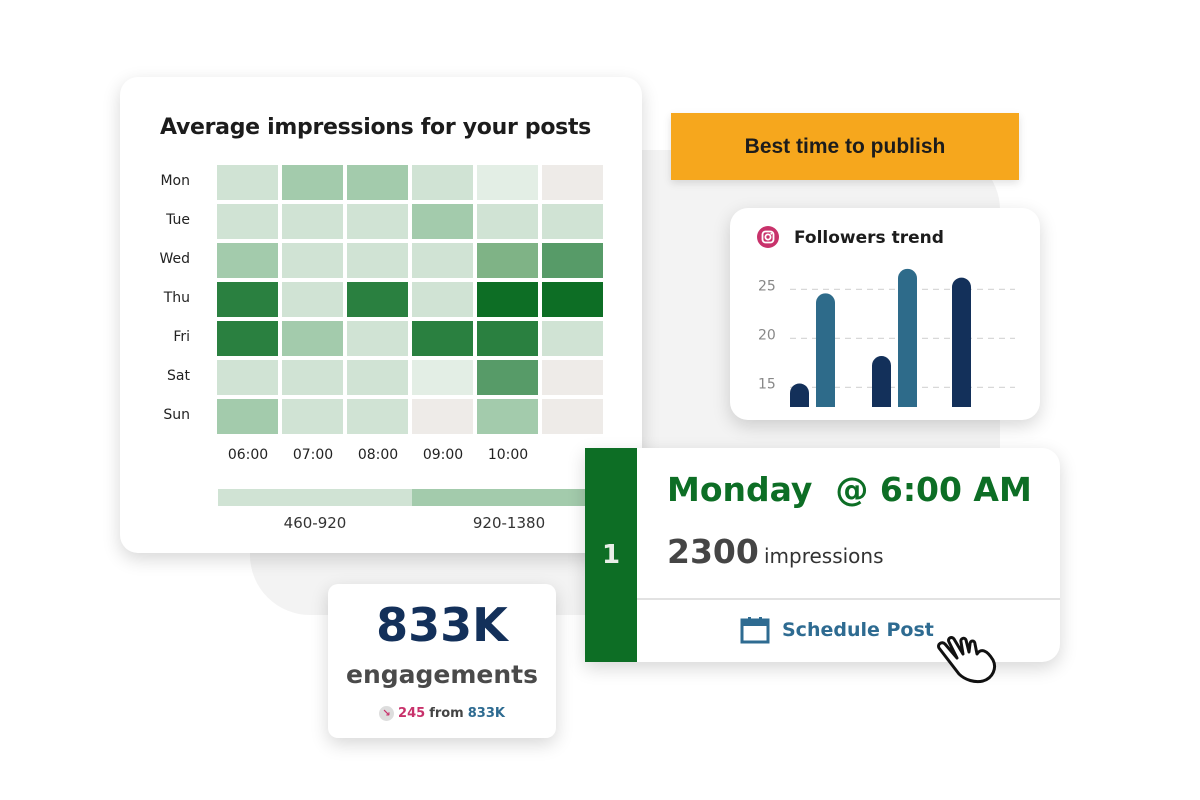 The height and width of the screenshot is (800, 1200). I want to click on impressions-value: 2300, so click(713, 551).